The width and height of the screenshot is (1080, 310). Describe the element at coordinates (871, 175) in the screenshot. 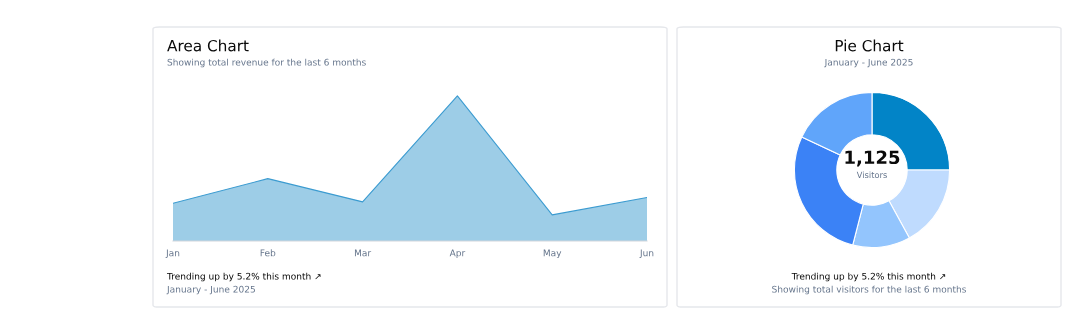

I see `text: Visitors` at that location.